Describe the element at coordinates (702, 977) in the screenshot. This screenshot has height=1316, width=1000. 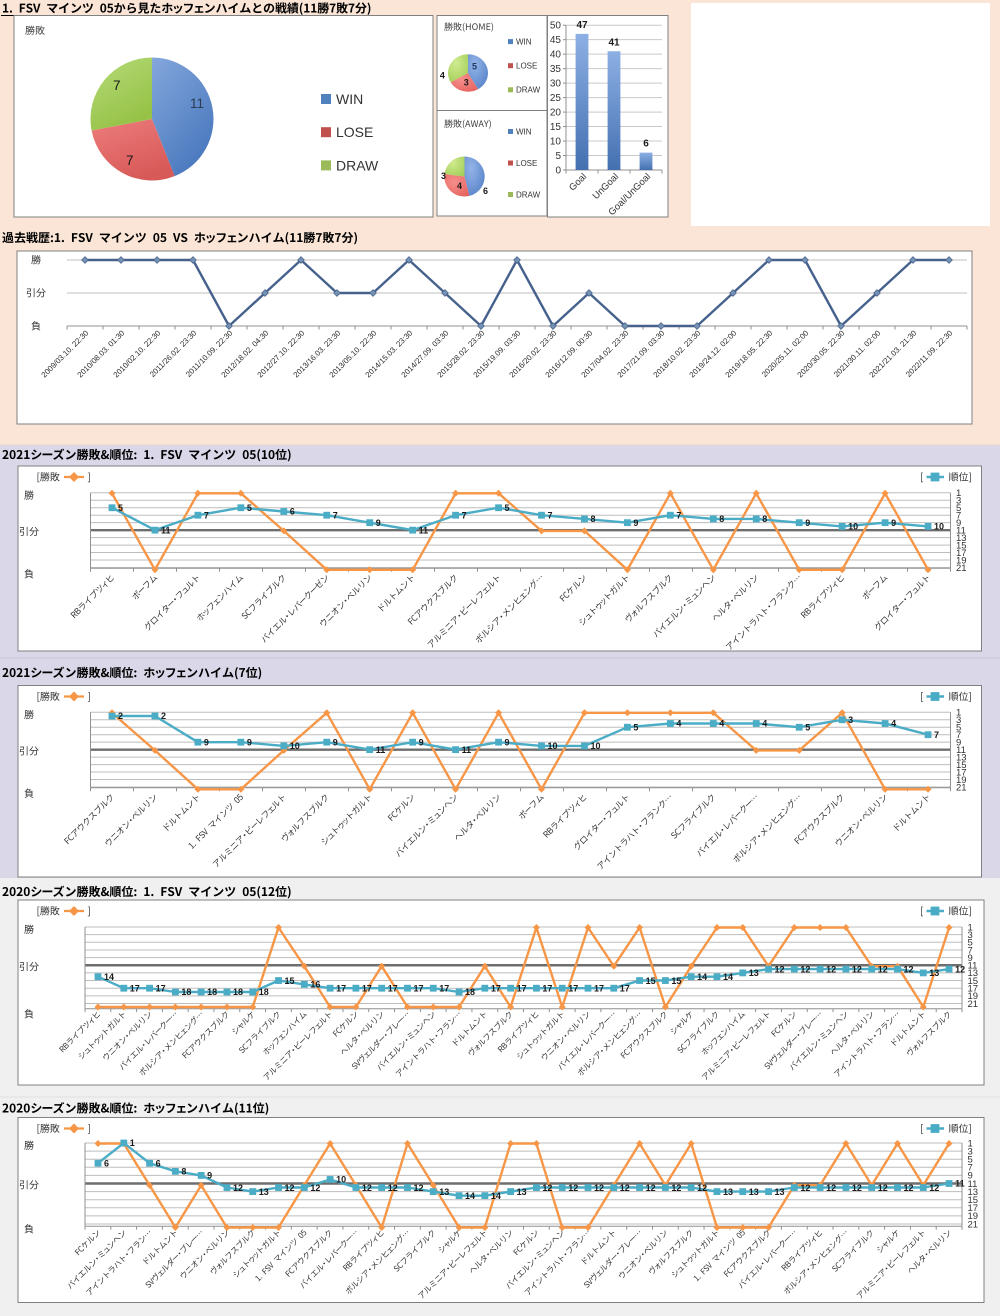
I see `svg-text: 14` at that location.